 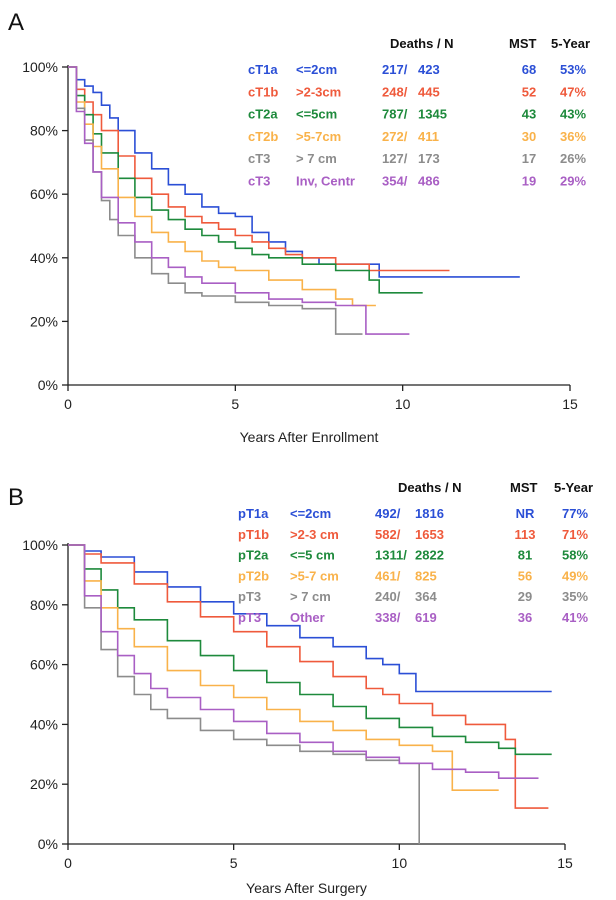 I want to click on legend-n-value: 2822, so click(x=429, y=555).